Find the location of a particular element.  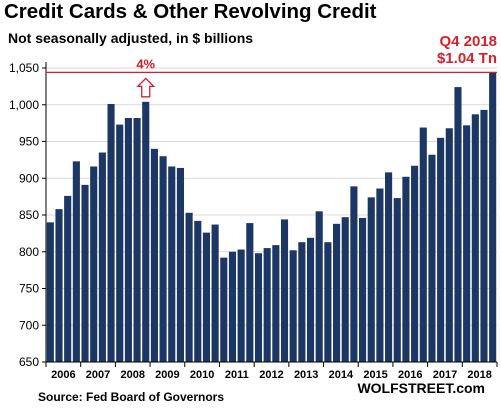

x-tick-label: 2010 is located at coordinates (202, 375).